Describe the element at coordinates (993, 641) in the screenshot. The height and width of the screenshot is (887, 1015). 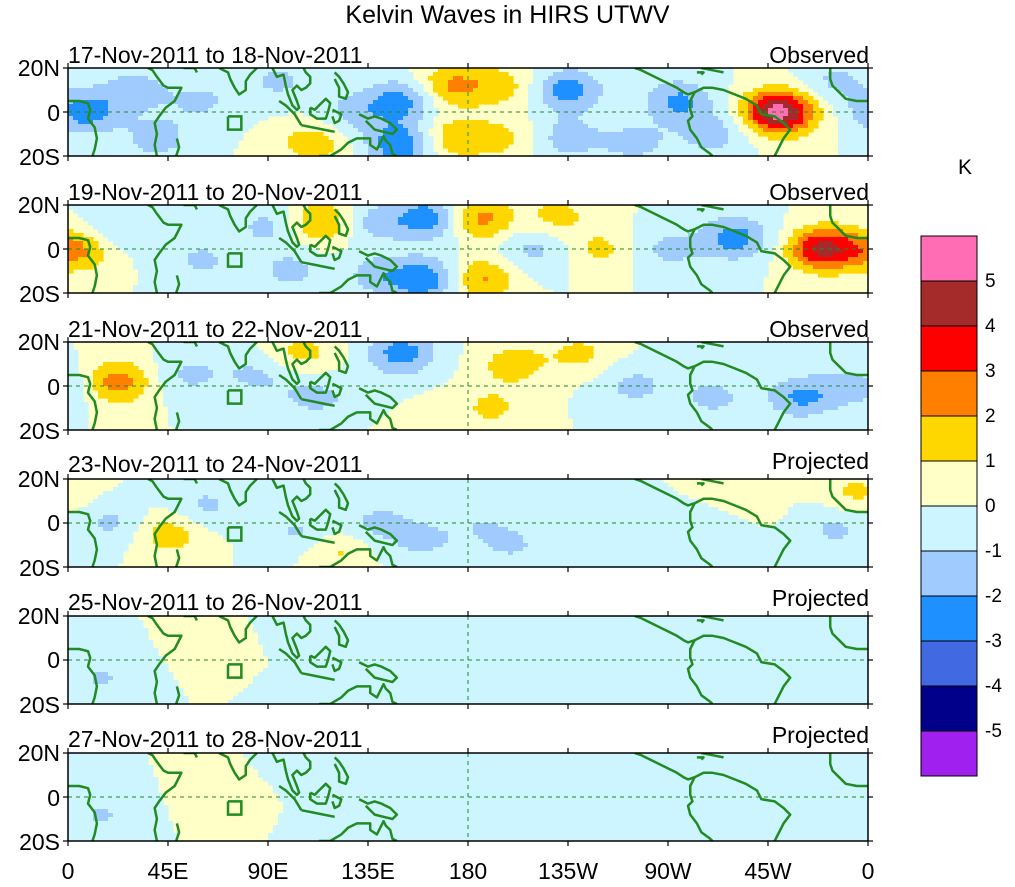
I see `colorbar-label-neg3: -3` at that location.